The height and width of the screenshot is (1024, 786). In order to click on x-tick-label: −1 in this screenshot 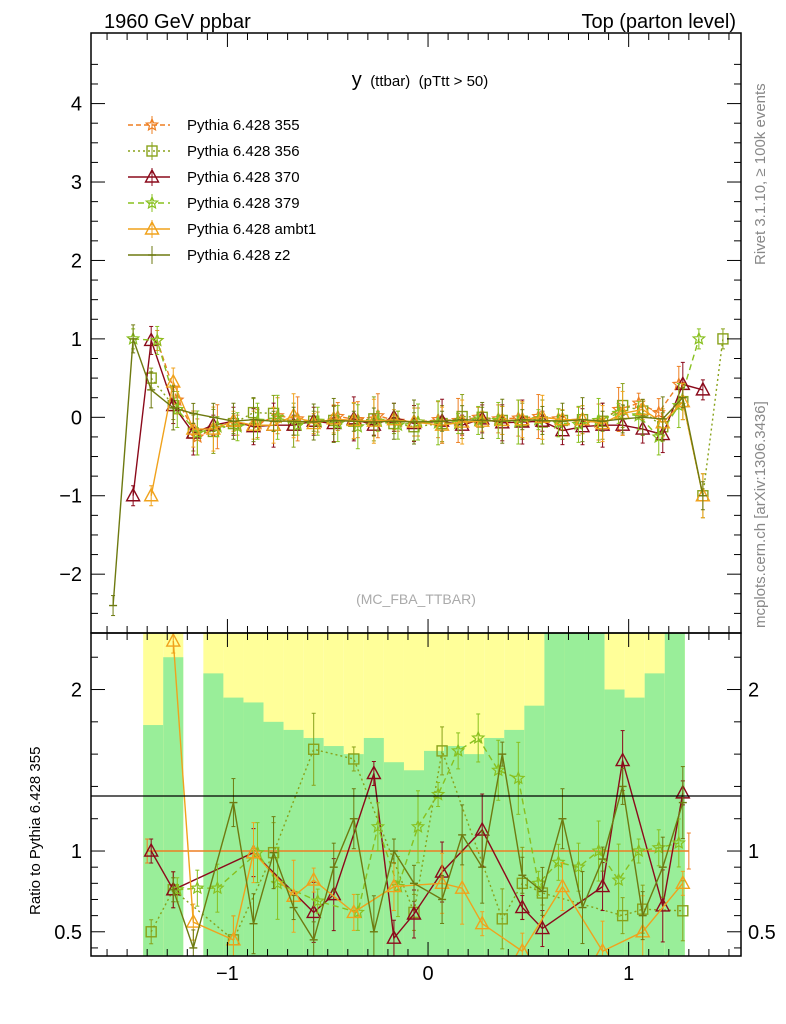, I will do `click(227, 974)`.